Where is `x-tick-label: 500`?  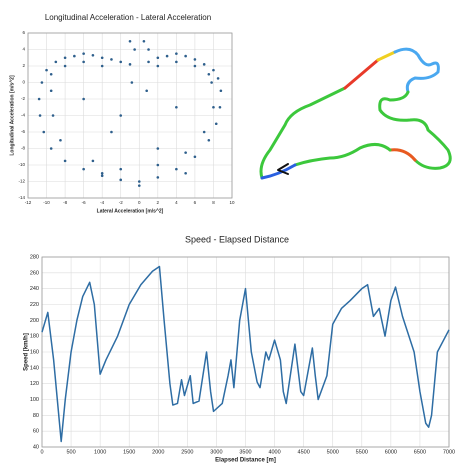 x-tick-label: 500 is located at coordinates (70, 452).